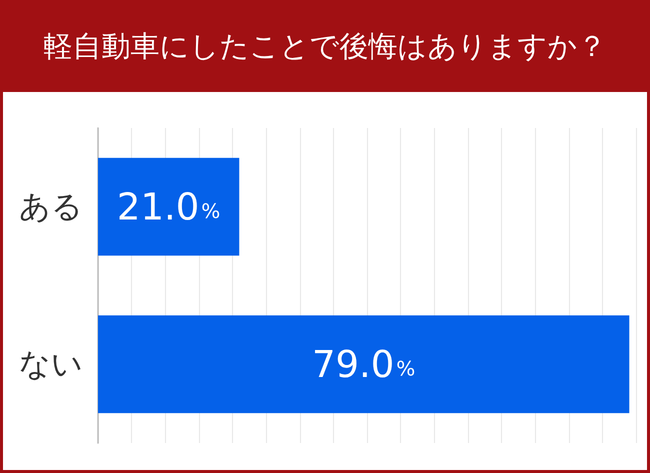 Image resolution: width=650 pixels, height=473 pixels. Describe the element at coordinates (168, 206) in the screenshot. I see `data-label: 21.0%` at that location.